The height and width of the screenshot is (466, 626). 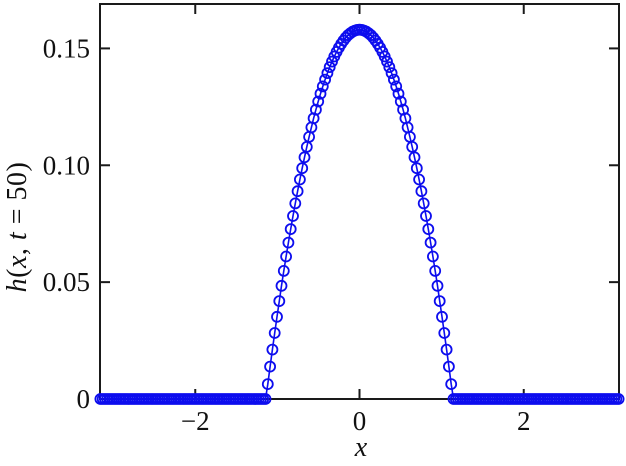 What do you see at coordinates (17, 273) in the screenshot?
I see `y-axis-label-part: (` at bounding box center [17, 273].